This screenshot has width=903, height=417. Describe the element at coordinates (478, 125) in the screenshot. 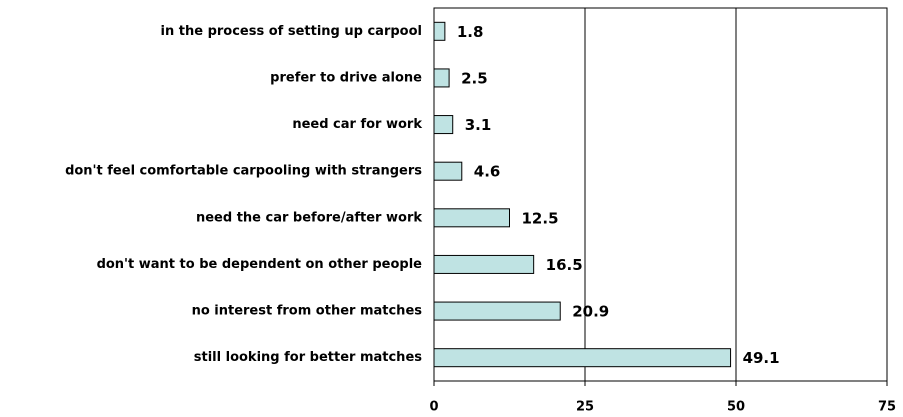

I see `value-label: 3.1` at that location.